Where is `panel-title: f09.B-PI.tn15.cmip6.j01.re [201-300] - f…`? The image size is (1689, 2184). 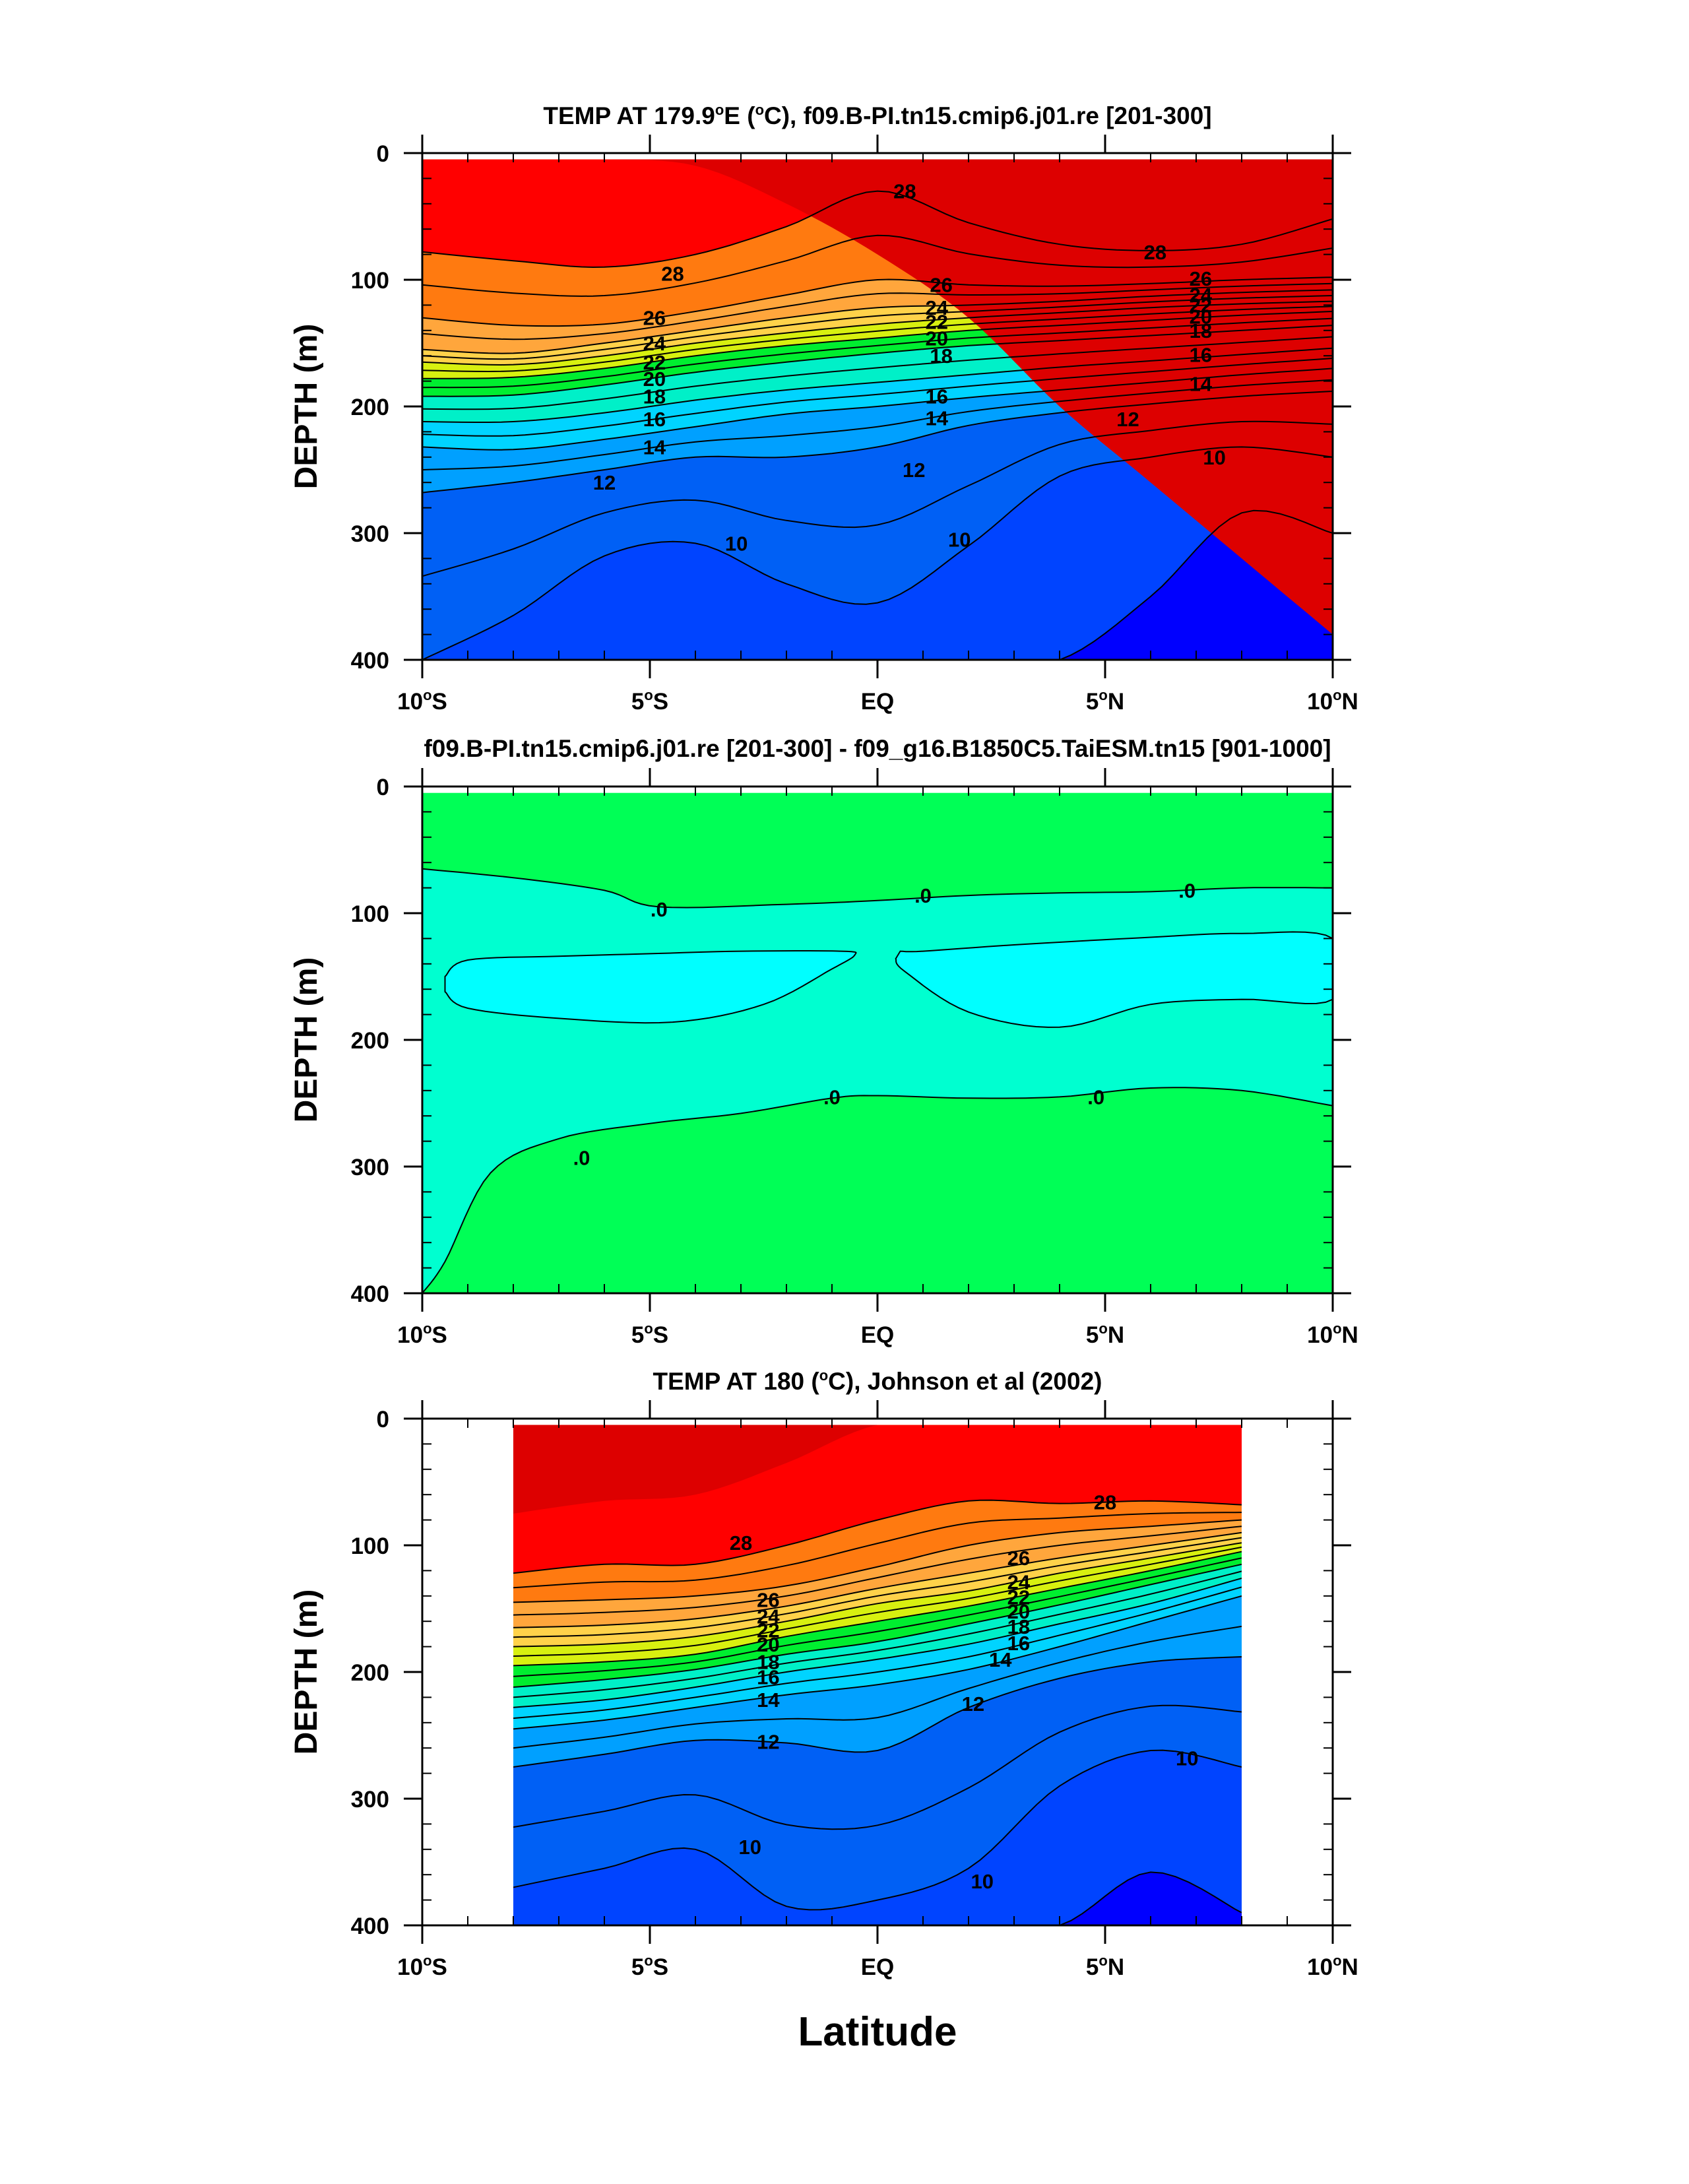 panel-title: f09.B-PI.tn15.cmip6.j01.re [201-300] - f… is located at coordinates (877, 748).